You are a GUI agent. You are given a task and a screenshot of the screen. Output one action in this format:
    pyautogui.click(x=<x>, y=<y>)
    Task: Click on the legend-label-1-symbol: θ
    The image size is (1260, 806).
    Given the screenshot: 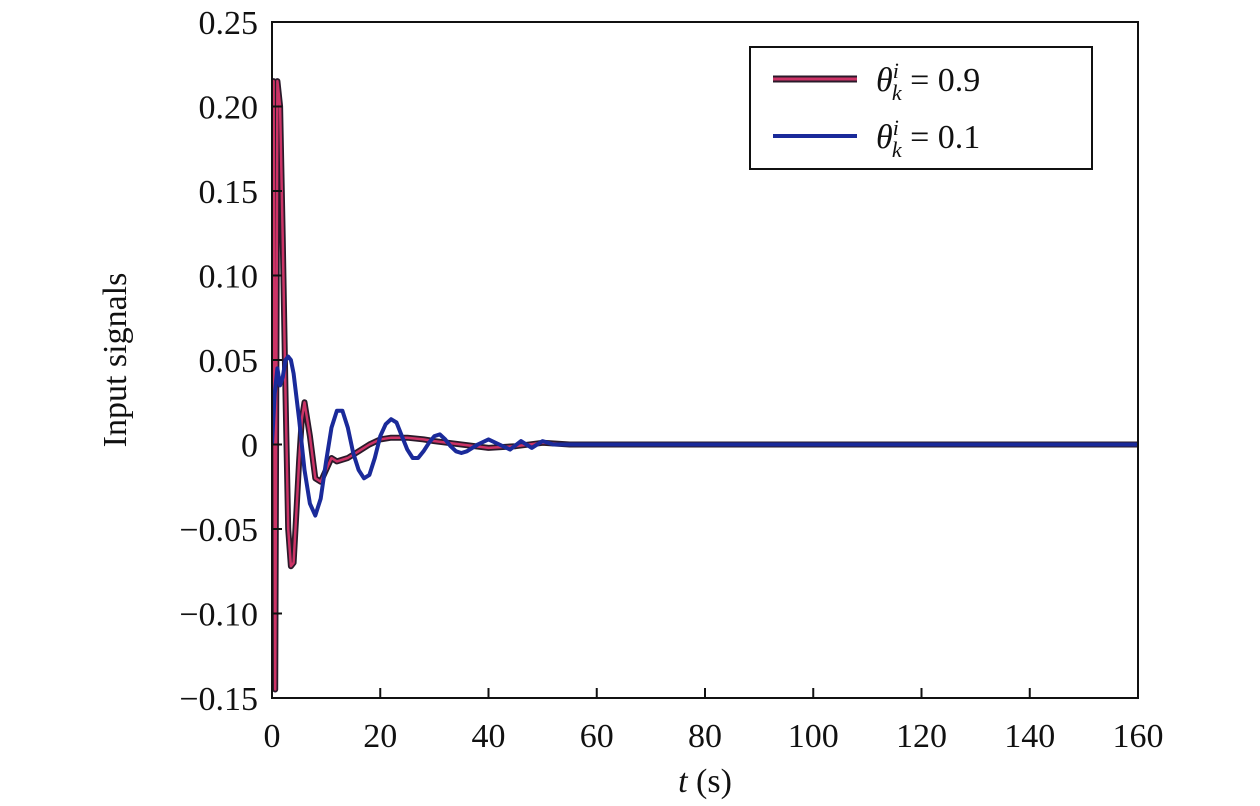 What is the action you would take?
    pyautogui.click(x=884, y=137)
    